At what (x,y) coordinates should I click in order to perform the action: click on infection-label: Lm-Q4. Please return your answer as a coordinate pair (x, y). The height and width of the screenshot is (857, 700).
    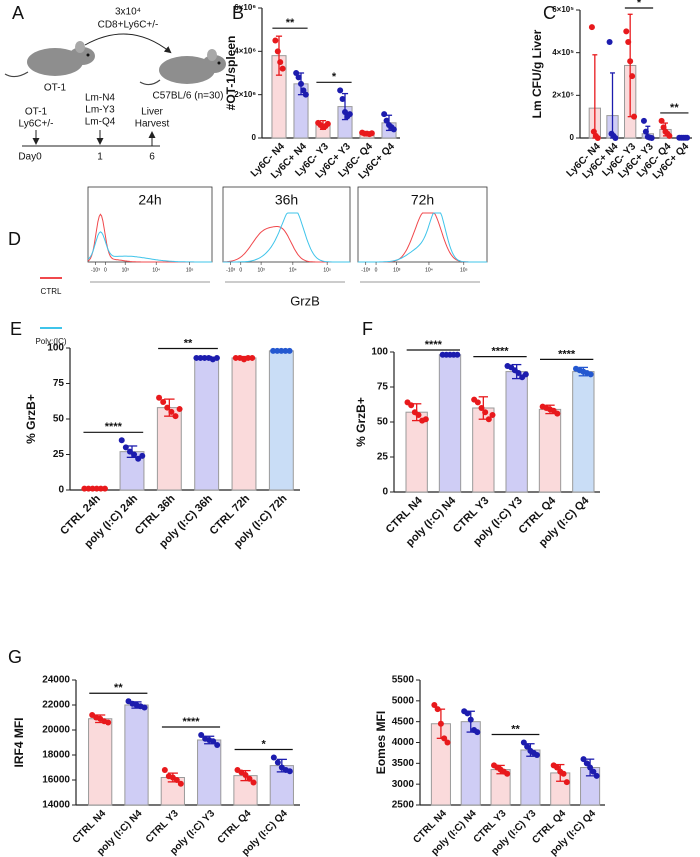
    Looking at the image, I should click on (100, 122).